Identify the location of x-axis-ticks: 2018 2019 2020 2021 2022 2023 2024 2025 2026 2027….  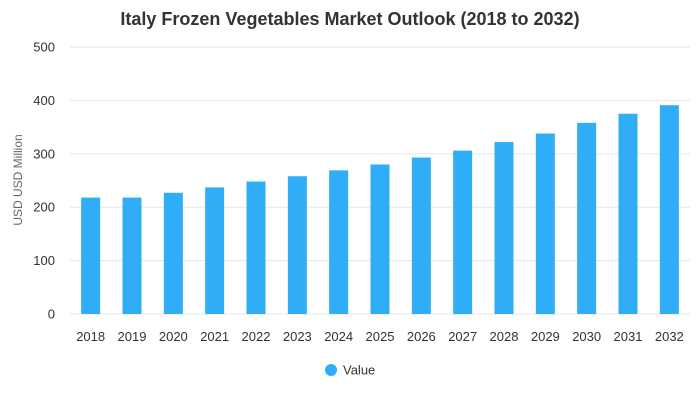
(380, 336).